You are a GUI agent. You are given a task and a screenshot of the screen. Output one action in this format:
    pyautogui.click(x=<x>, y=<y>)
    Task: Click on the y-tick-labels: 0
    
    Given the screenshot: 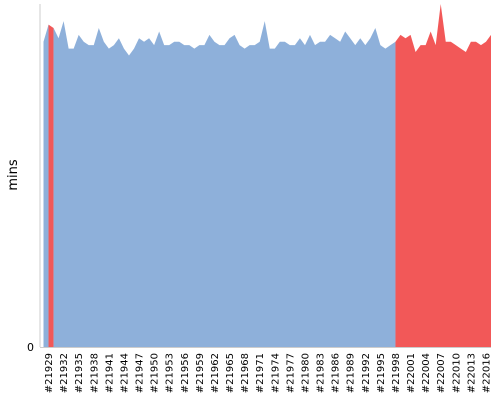 What is the action you would take?
    pyautogui.click(x=30, y=347)
    